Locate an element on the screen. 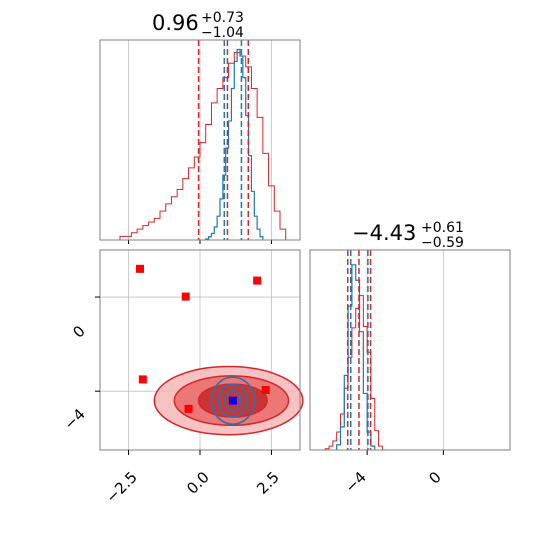 The image size is (550, 550). y-marginal-hist-blue is located at coordinates (356, 357).